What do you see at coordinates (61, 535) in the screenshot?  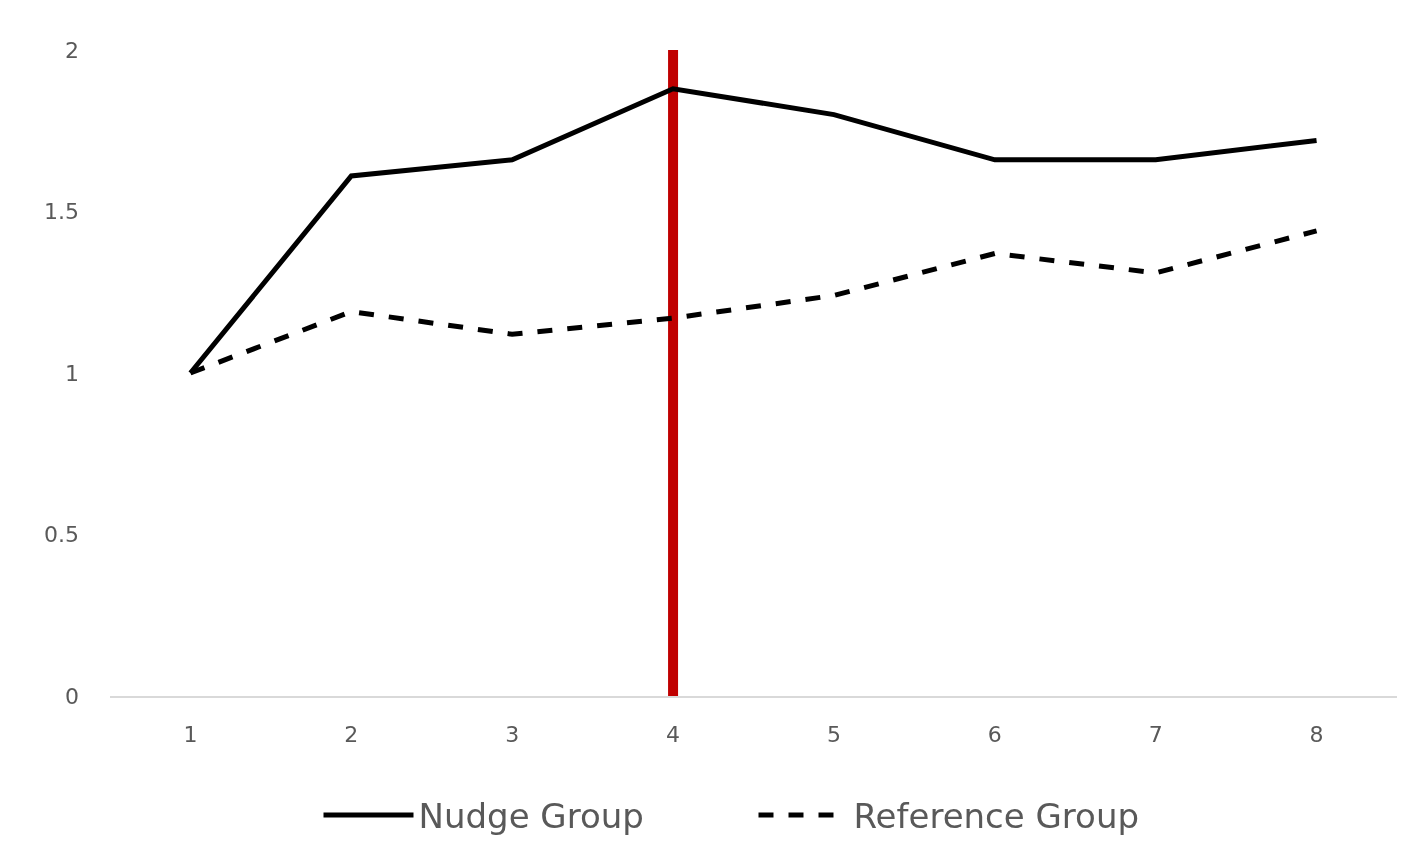 I see `y-tick-label: 0.5` at bounding box center [61, 535].